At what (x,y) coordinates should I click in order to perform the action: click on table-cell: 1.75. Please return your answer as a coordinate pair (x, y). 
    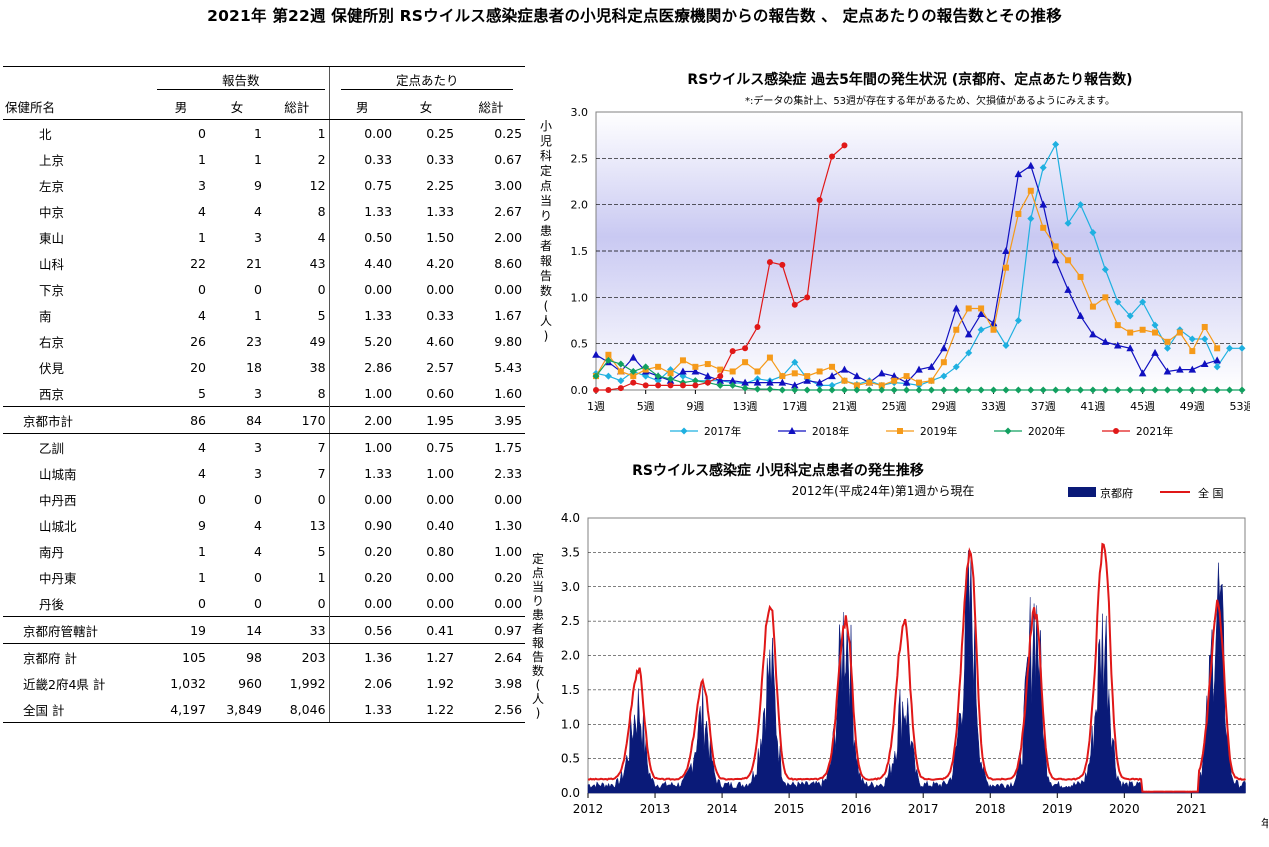
    Looking at the image, I should click on (508, 447).